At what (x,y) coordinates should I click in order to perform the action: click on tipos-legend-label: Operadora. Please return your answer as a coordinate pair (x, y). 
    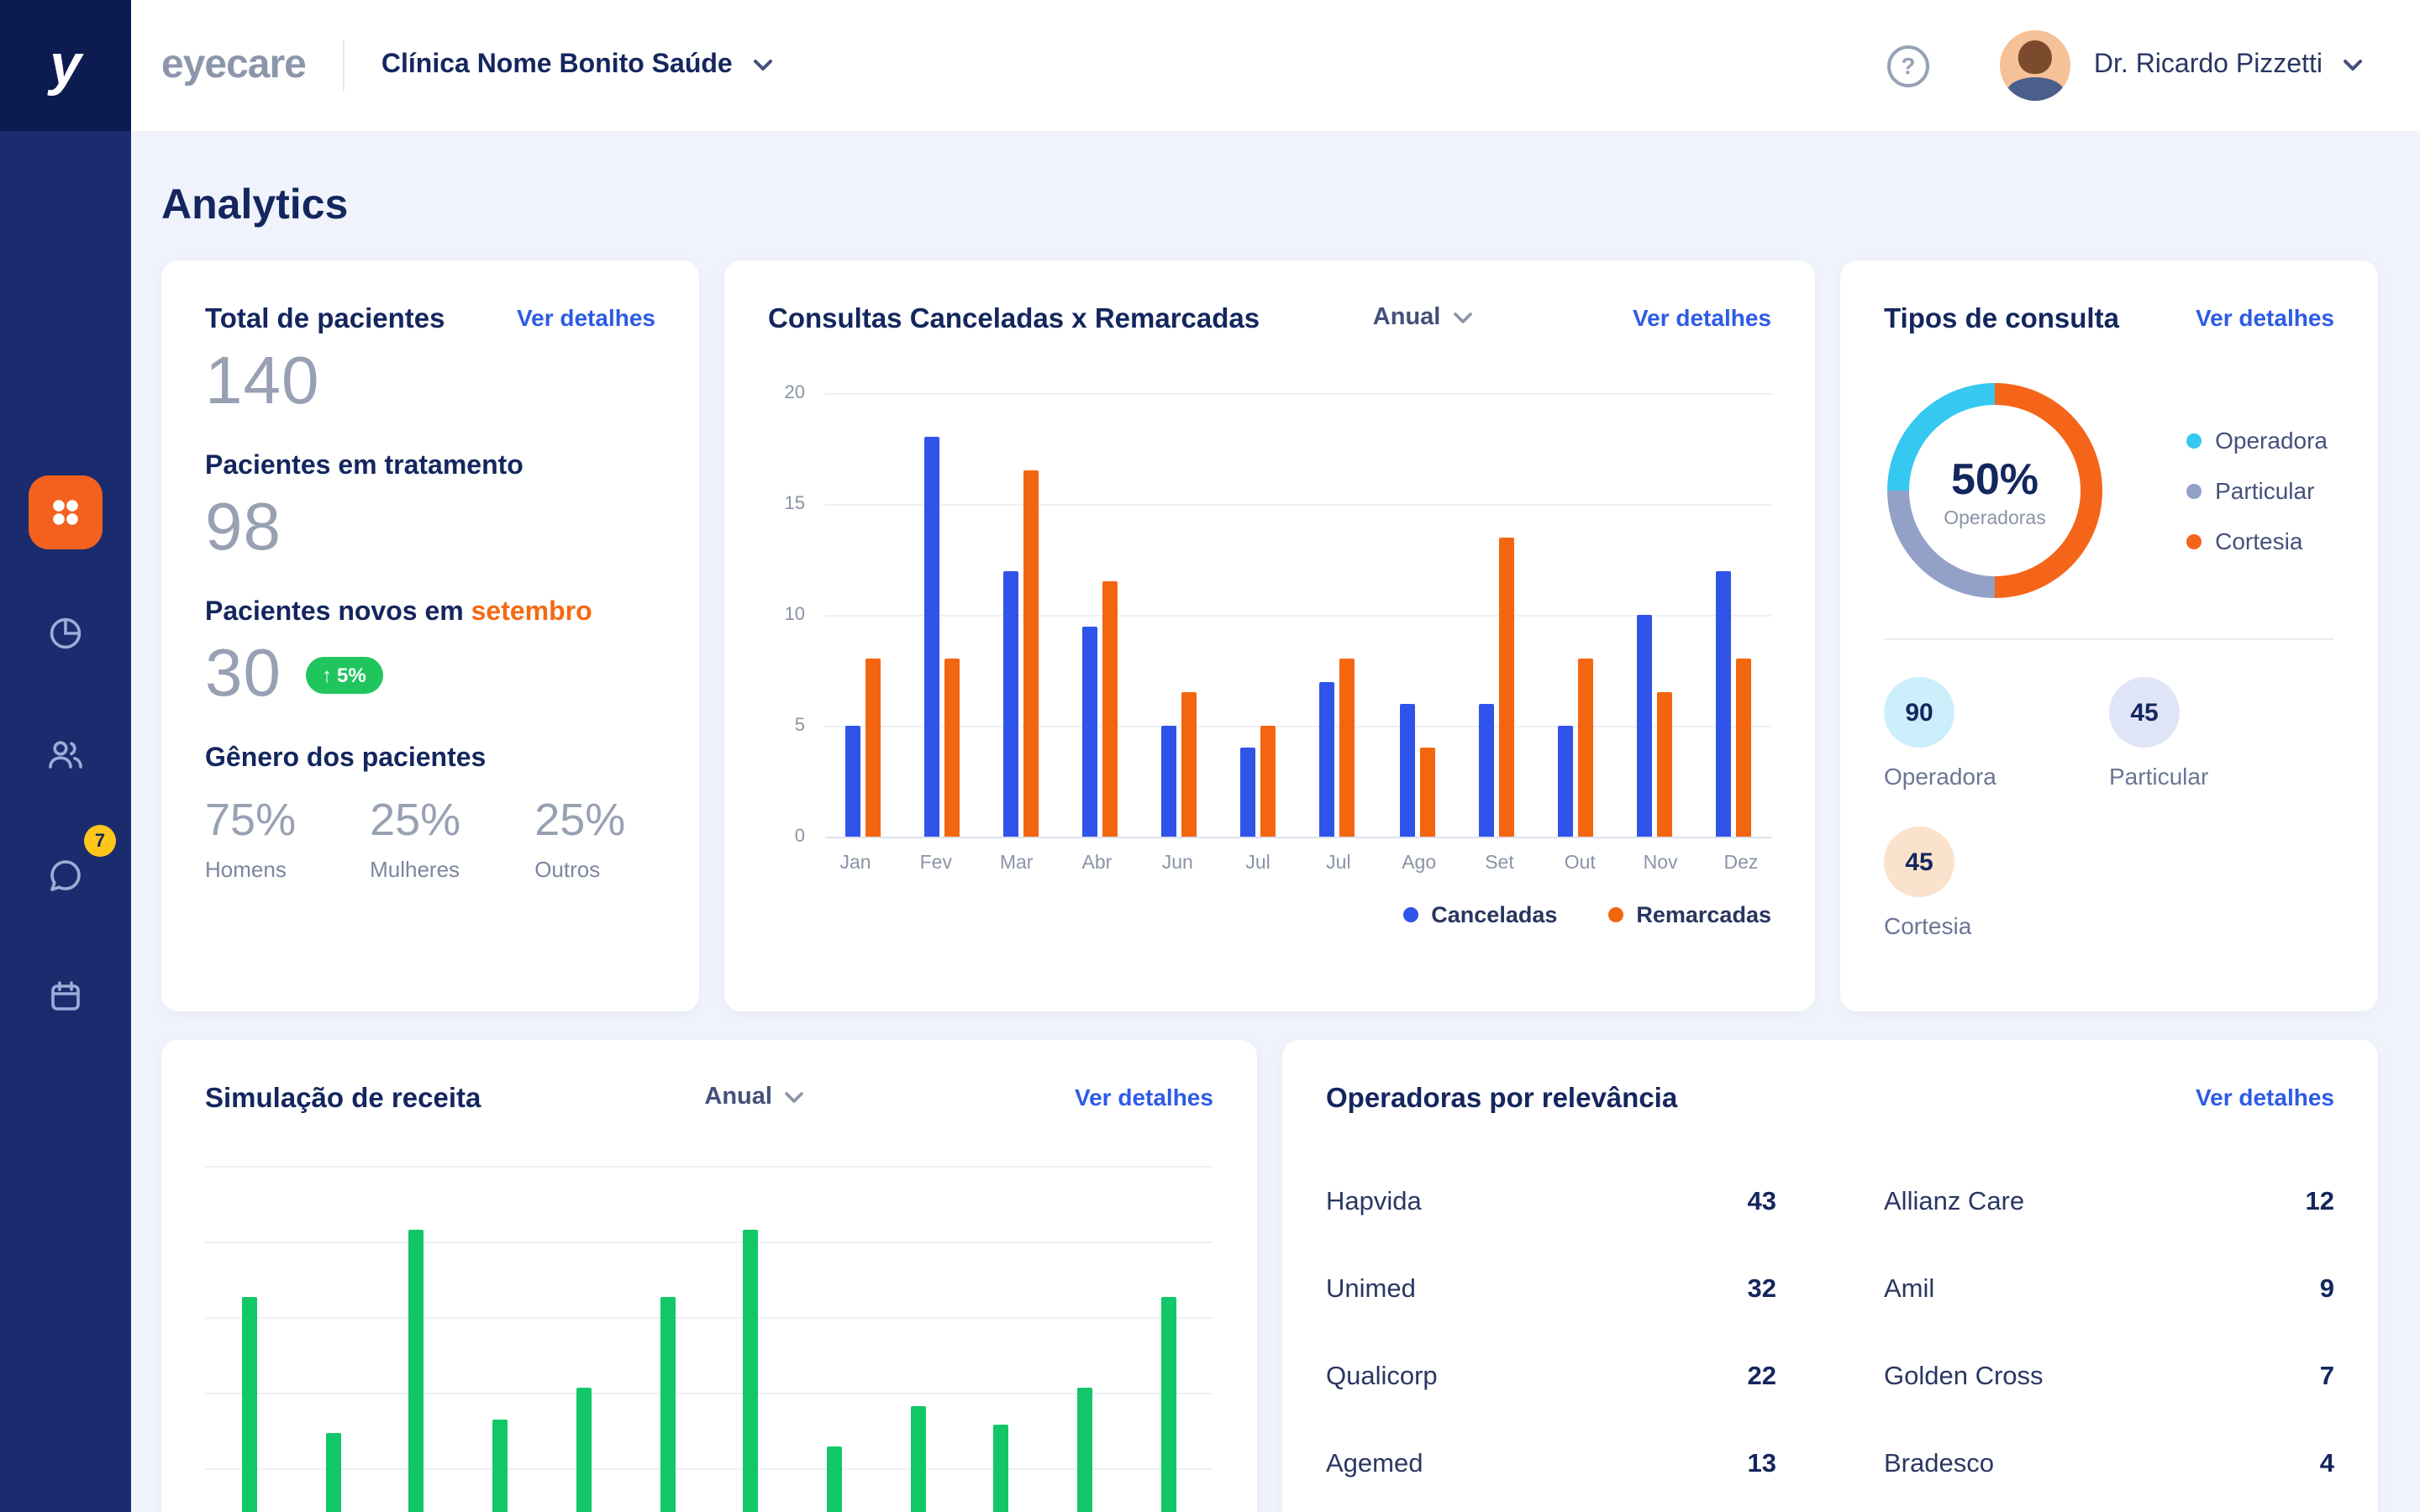
    Looking at the image, I should click on (2271, 440).